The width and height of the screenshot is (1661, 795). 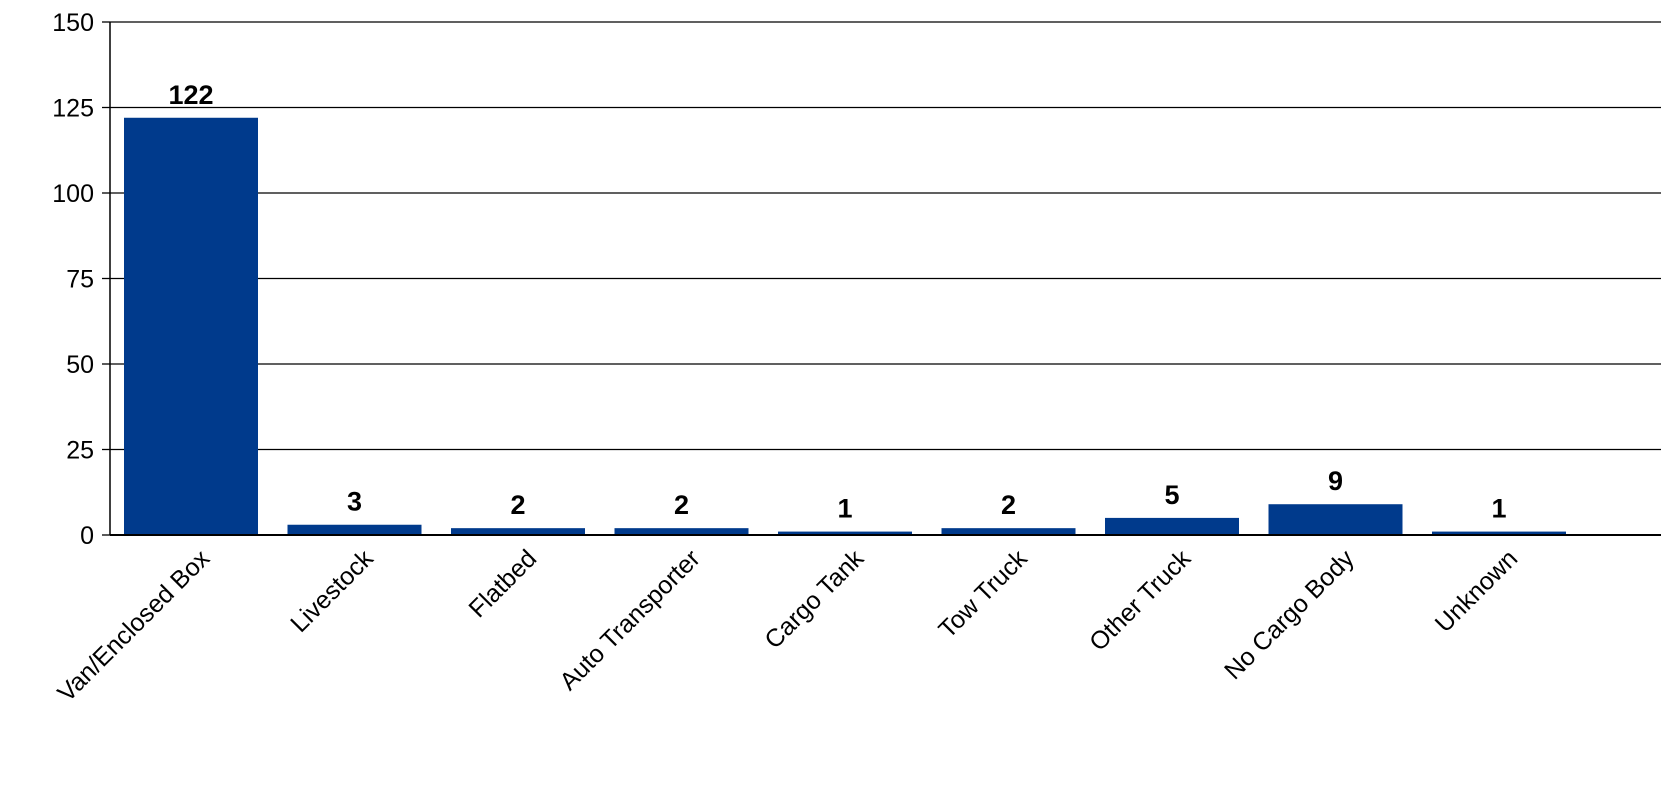 I want to click on category-label: Cargo Tank, so click(x=814, y=599).